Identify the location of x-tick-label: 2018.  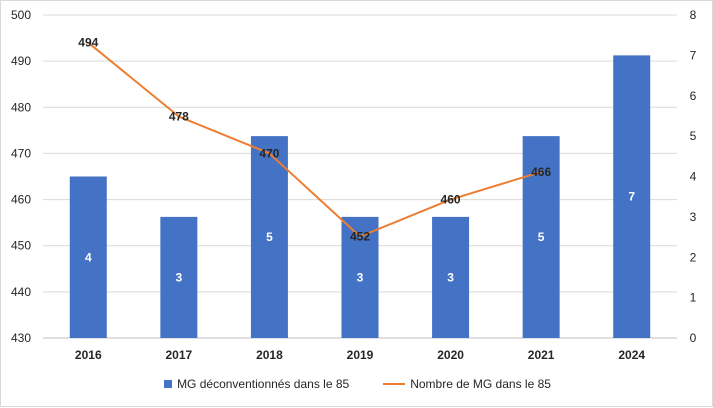
(269, 355).